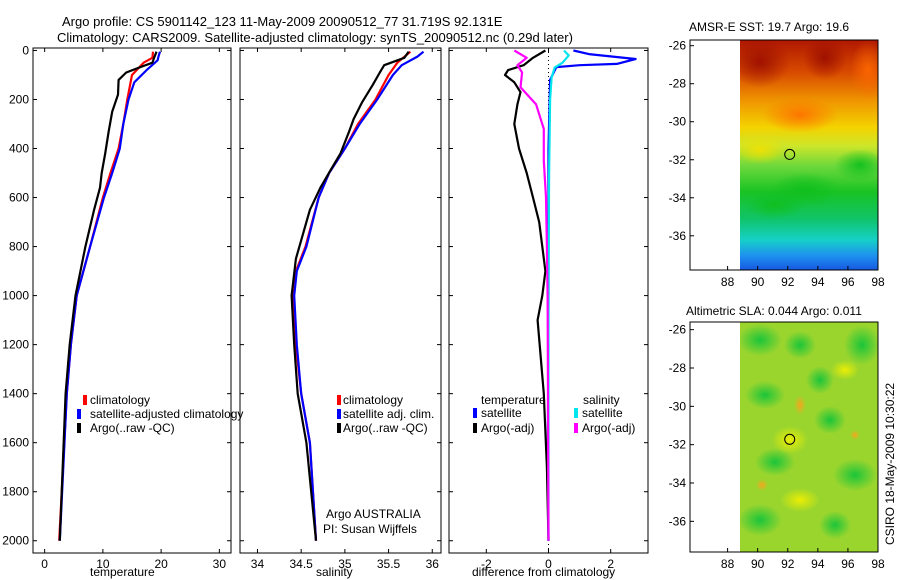  Describe the element at coordinates (610, 564) in the screenshot. I see `x-tick-label: 2` at that location.